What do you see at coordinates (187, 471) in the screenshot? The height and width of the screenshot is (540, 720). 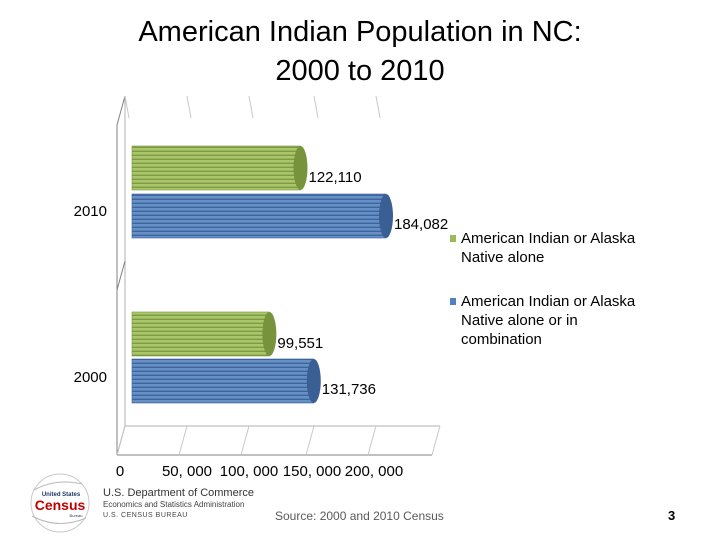 I see `x-tick-label-1: 50, 000` at bounding box center [187, 471].